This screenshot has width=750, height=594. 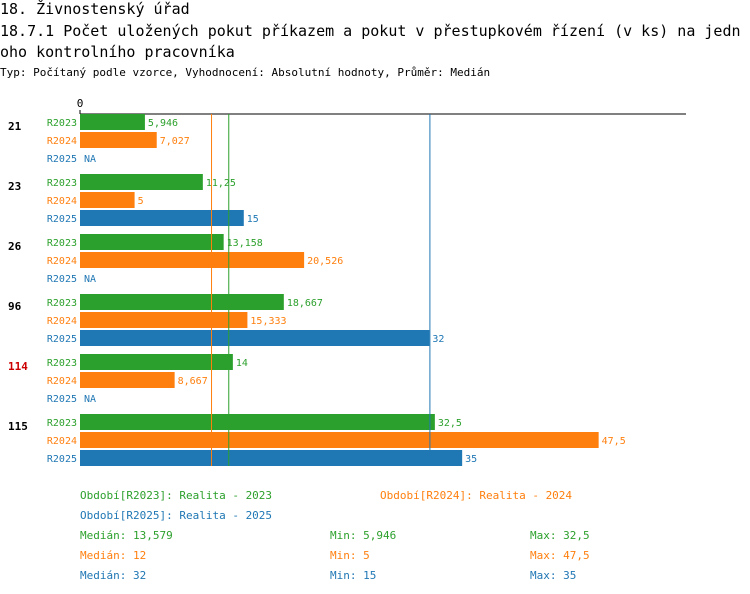 What do you see at coordinates (15, 246) in the screenshot?
I see `category-label: 26` at bounding box center [15, 246].